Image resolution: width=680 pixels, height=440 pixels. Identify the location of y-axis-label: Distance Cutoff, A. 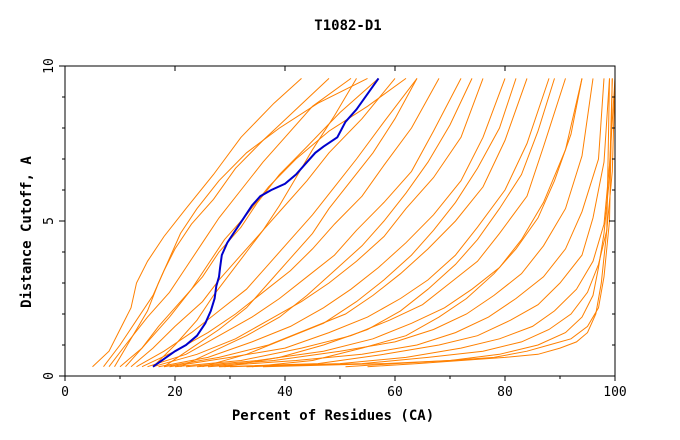
(27, 232).